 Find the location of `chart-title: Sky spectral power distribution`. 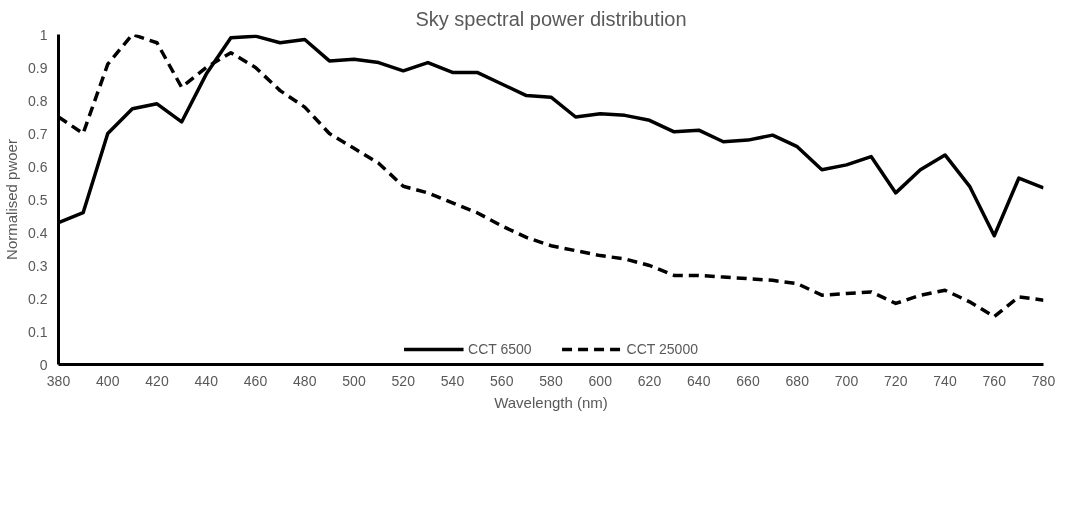

chart-title: Sky spectral power distribution is located at coordinates (551, 18).